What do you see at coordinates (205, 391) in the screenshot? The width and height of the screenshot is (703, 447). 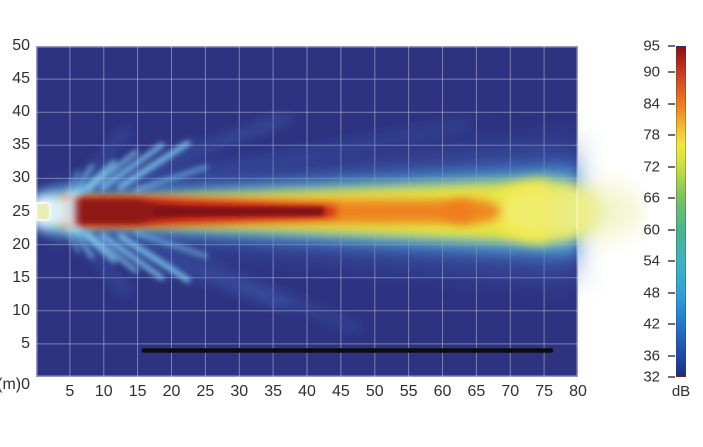 I see `x-tick-label: 25` at bounding box center [205, 391].